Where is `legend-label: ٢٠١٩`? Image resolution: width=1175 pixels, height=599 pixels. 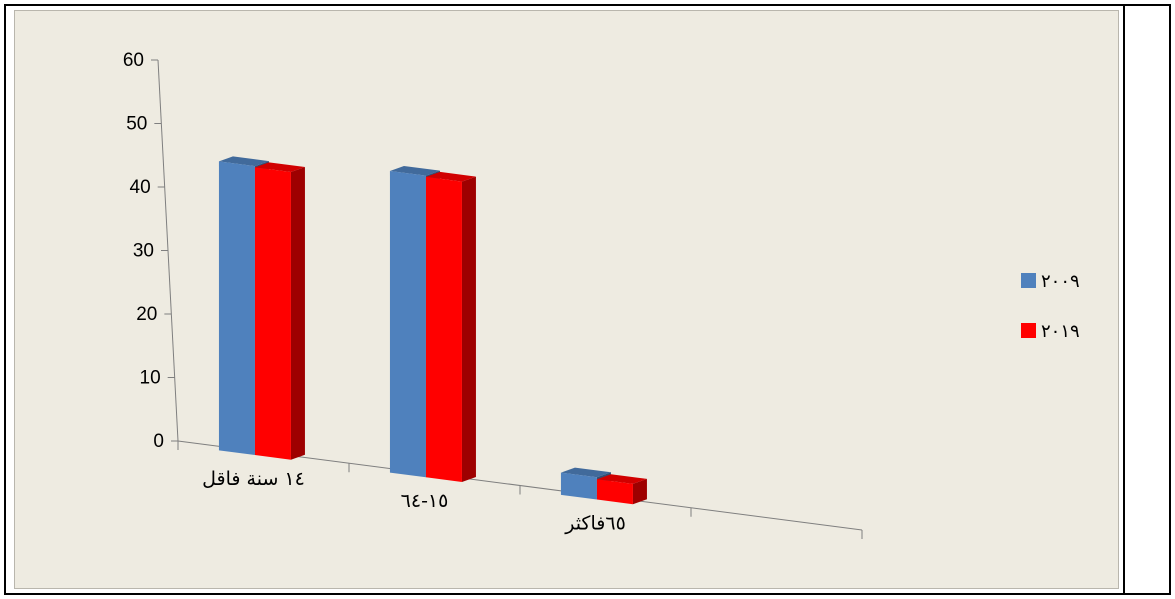 legend-label: ٢٠١٩ is located at coordinates (1060, 331).